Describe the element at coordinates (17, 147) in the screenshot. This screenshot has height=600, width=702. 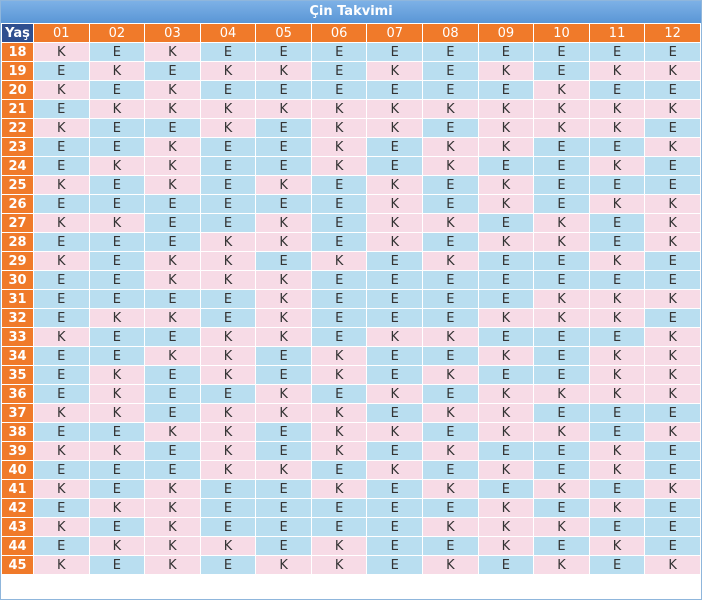
I see `age-label: 23` at that location.